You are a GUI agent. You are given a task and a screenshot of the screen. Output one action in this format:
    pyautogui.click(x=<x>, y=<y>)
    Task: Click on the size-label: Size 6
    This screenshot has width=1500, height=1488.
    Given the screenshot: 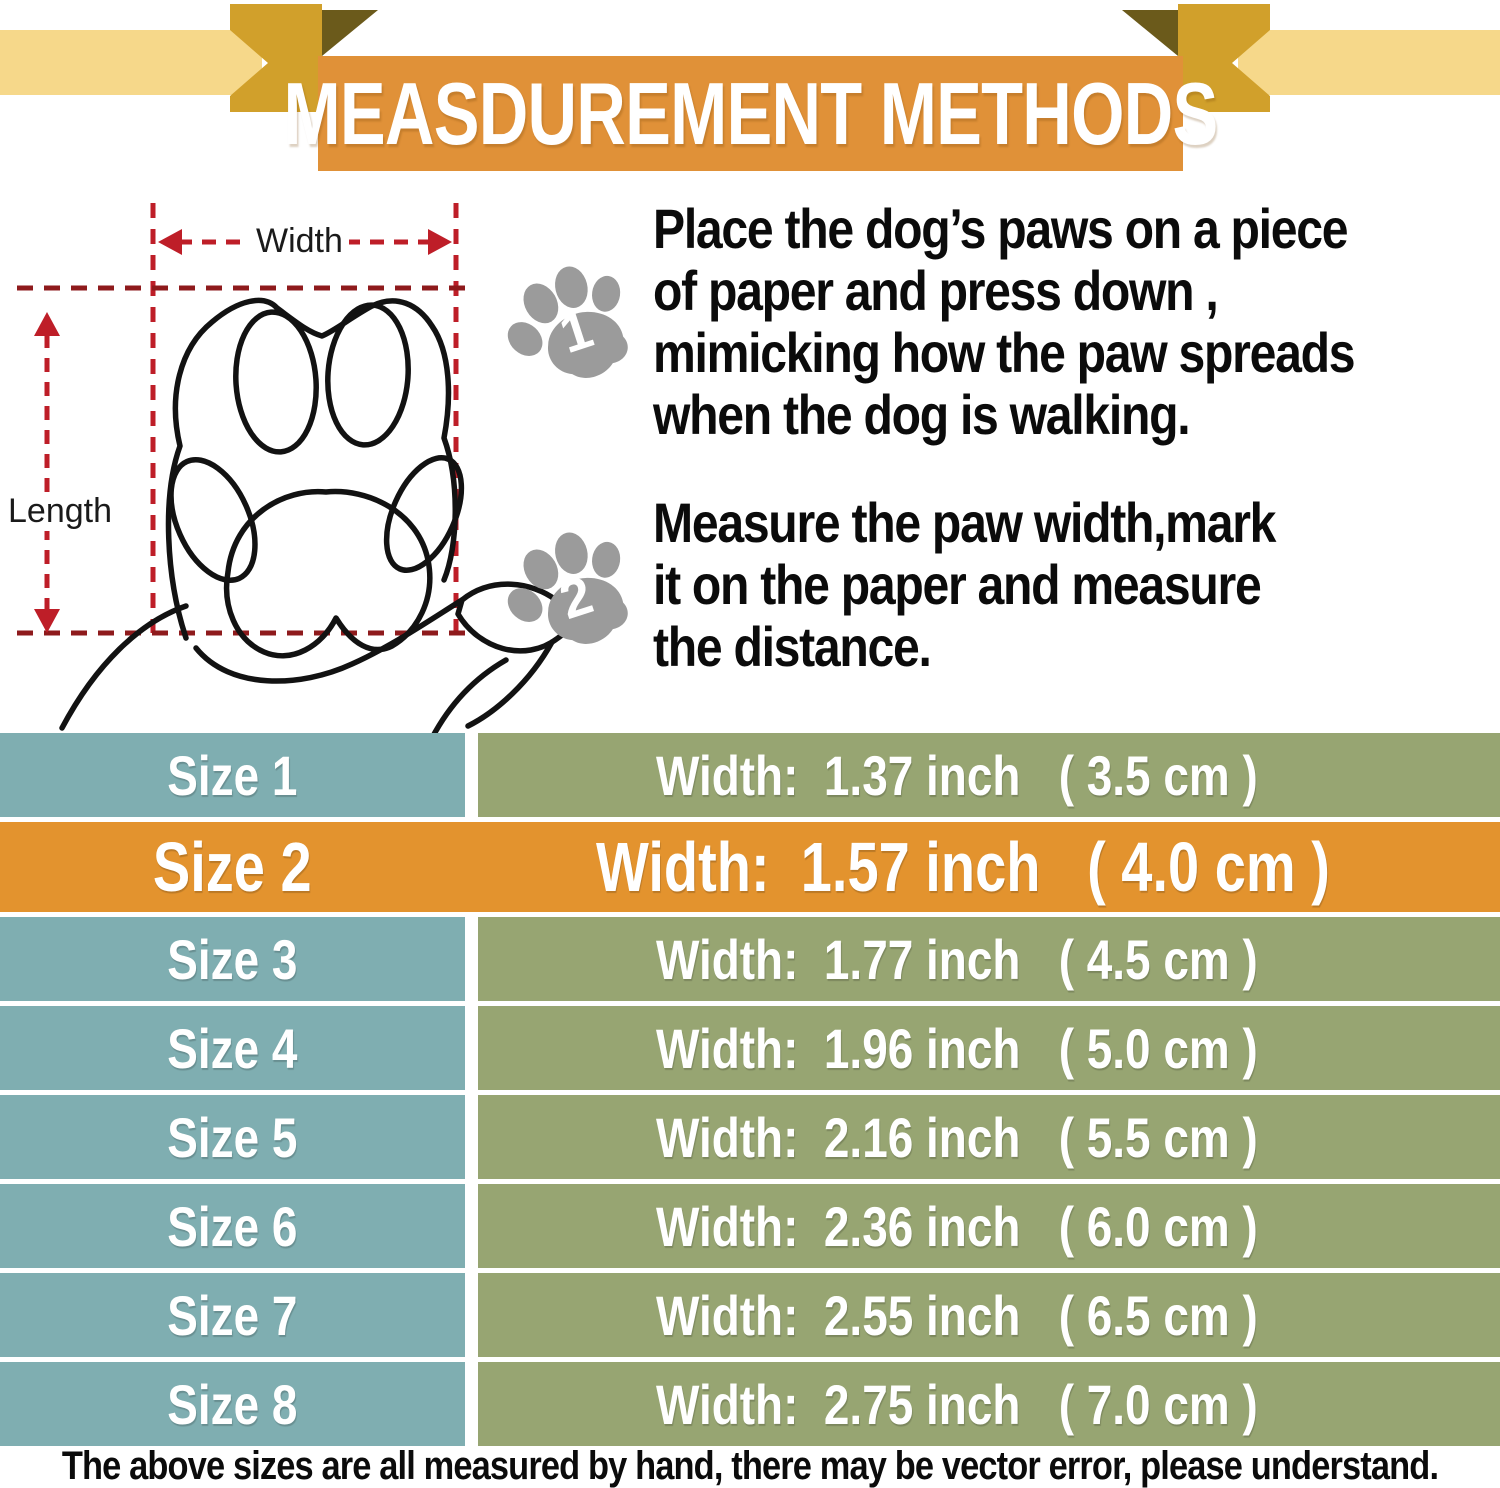 What is the action you would take?
    pyautogui.click(x=232, y=1226)
    